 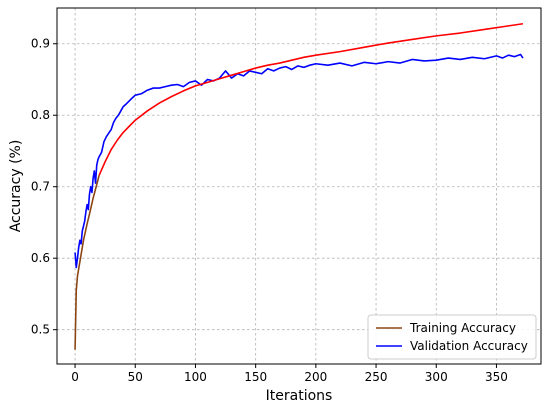 What do you see at coordinates (376, 377) in the screenshot?
I see `x-tick-label: 250` at bounding box center [376, 377].